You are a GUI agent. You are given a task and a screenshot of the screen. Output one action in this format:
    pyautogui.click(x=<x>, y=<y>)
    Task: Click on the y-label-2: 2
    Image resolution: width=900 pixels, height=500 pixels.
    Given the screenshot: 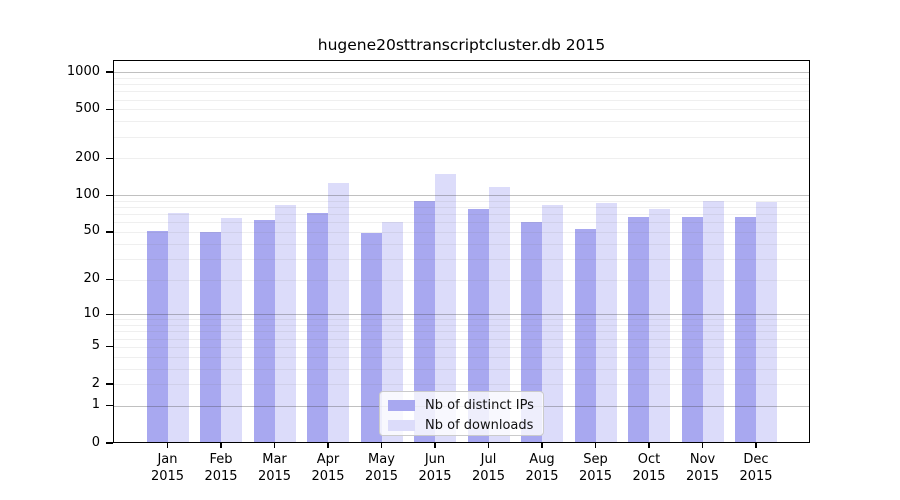 What is the action you would take?
    pyautogui.click(x=95, y=383)
    